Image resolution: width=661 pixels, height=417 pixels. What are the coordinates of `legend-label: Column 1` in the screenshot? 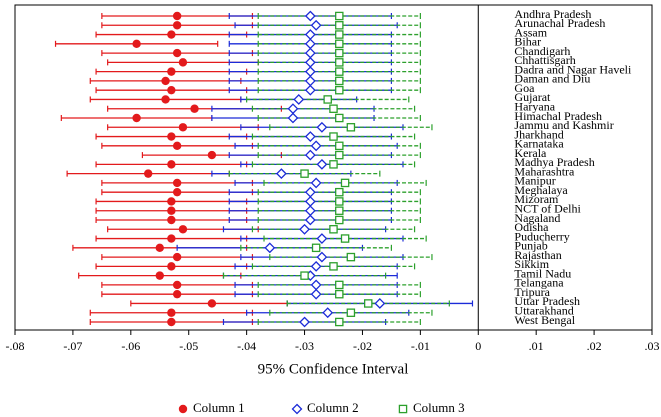 It's located at (219, 407).